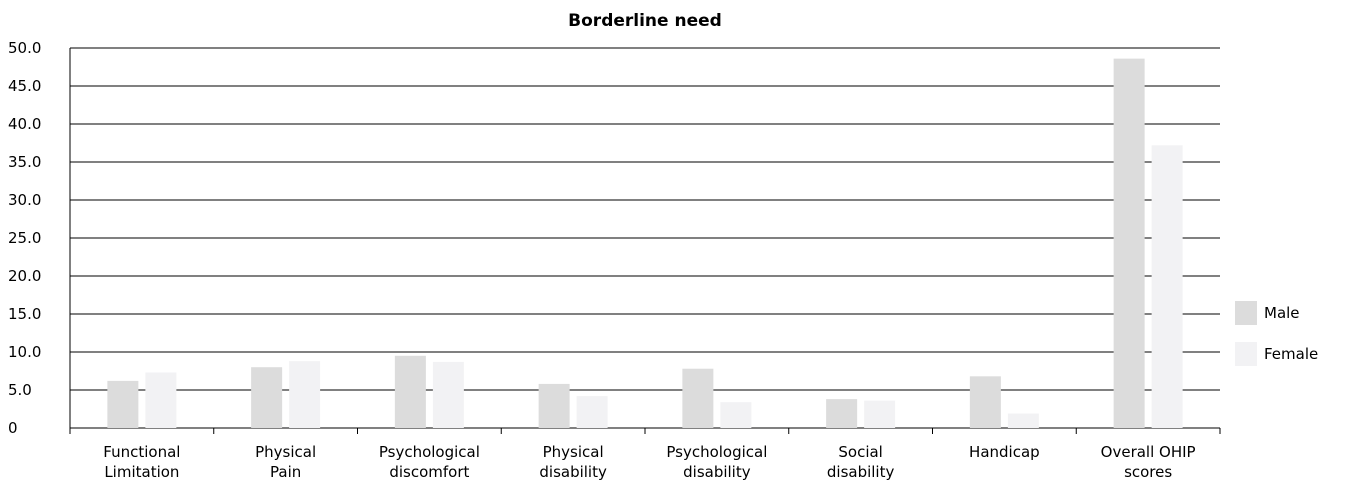  I want to click on y-tick-label: 45.0, so click(24, 86).